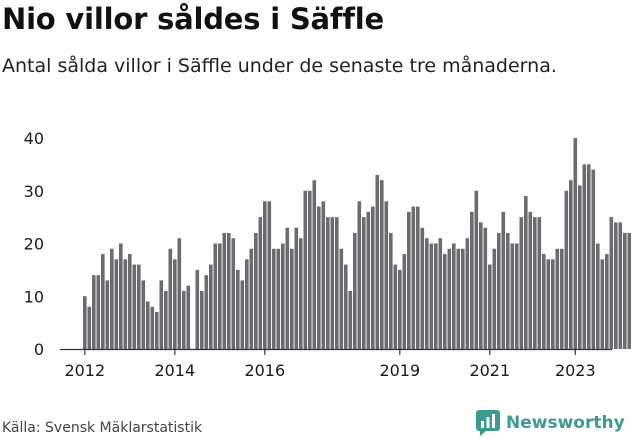 The height and width of the screenshot is (439, 631). I want to click on newsworthy-logo: Newsworthy, so click(550, 423).